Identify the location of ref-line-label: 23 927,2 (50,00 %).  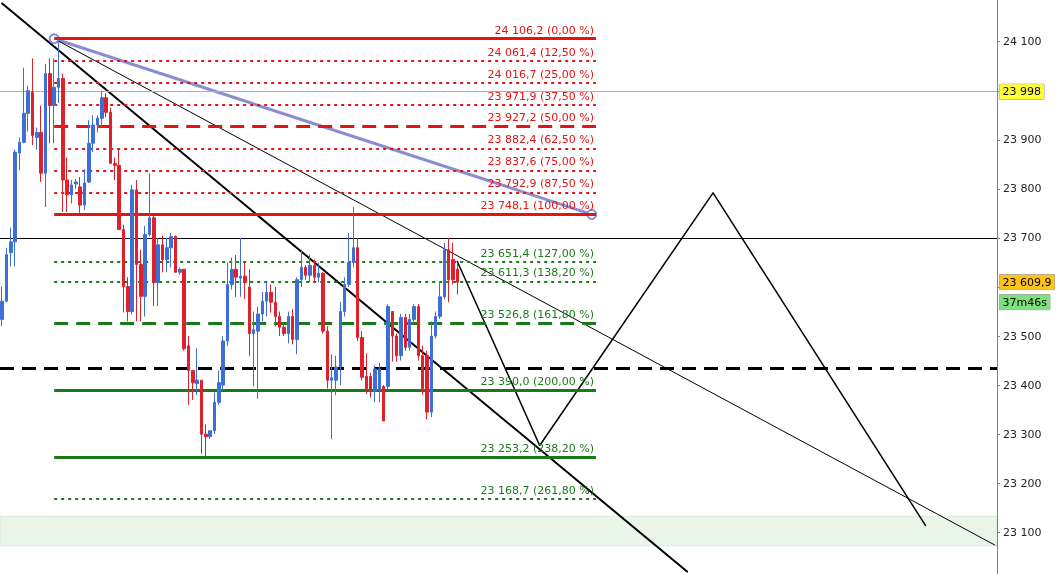
(541, 118).